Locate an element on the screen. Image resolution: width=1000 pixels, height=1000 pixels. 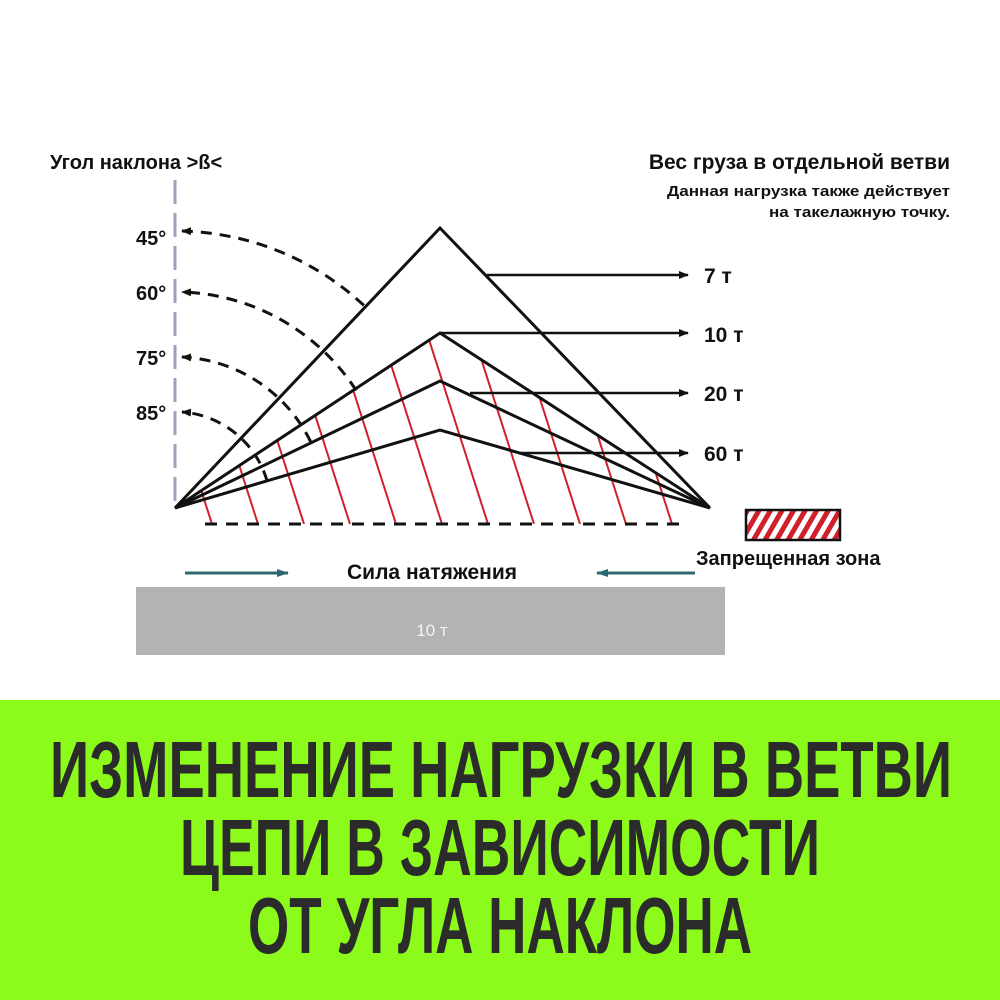
angle-label-60: 60° is located at coordinates (151, 294).